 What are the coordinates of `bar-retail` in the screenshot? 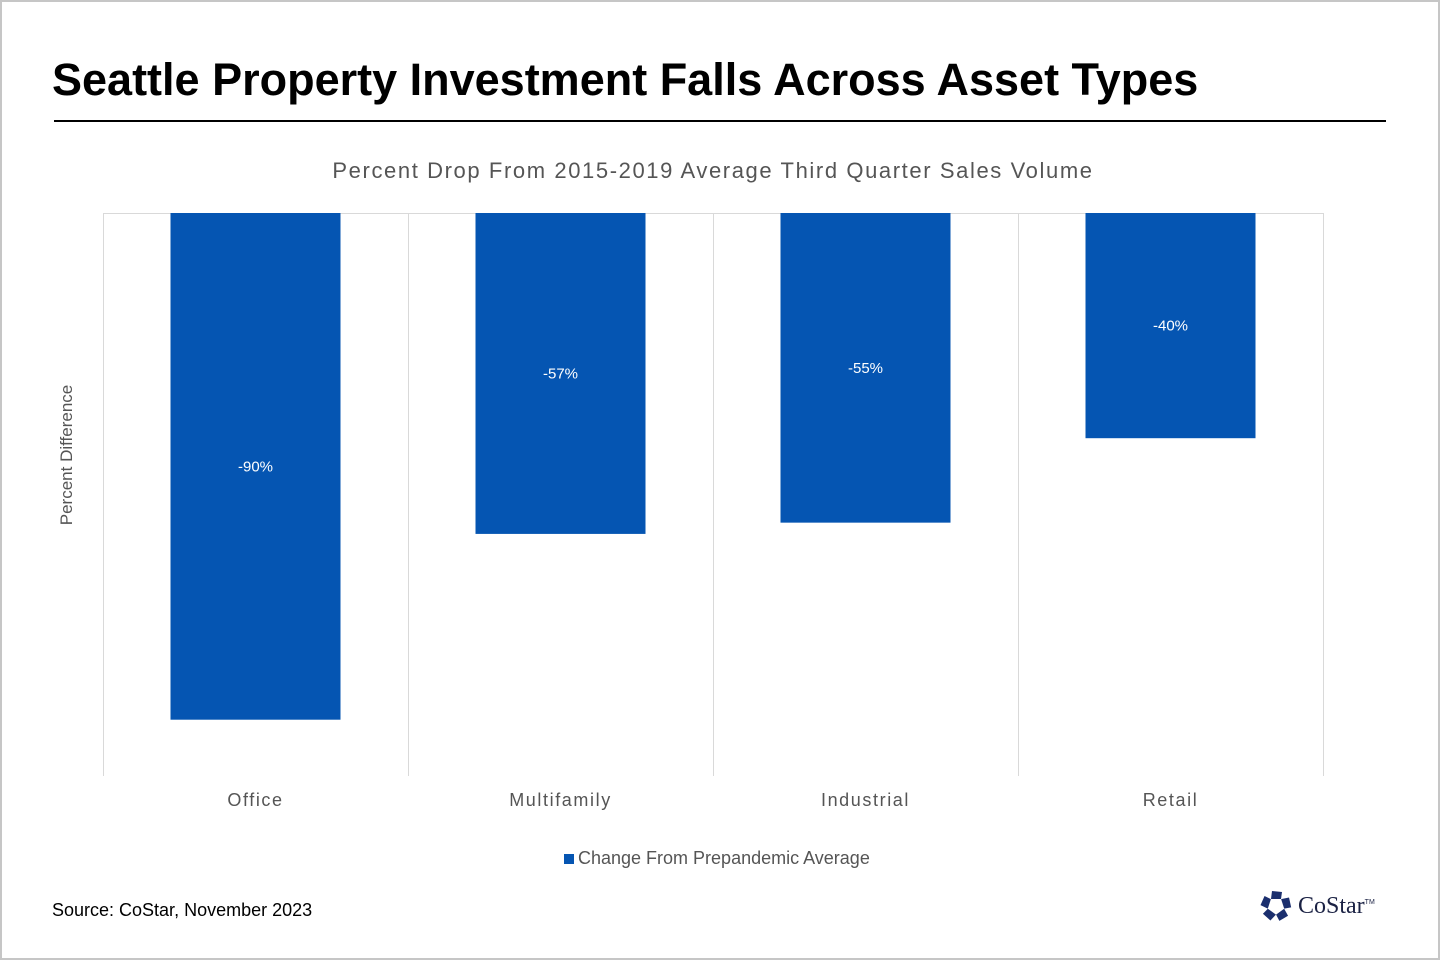 It's located at (1170, 326).